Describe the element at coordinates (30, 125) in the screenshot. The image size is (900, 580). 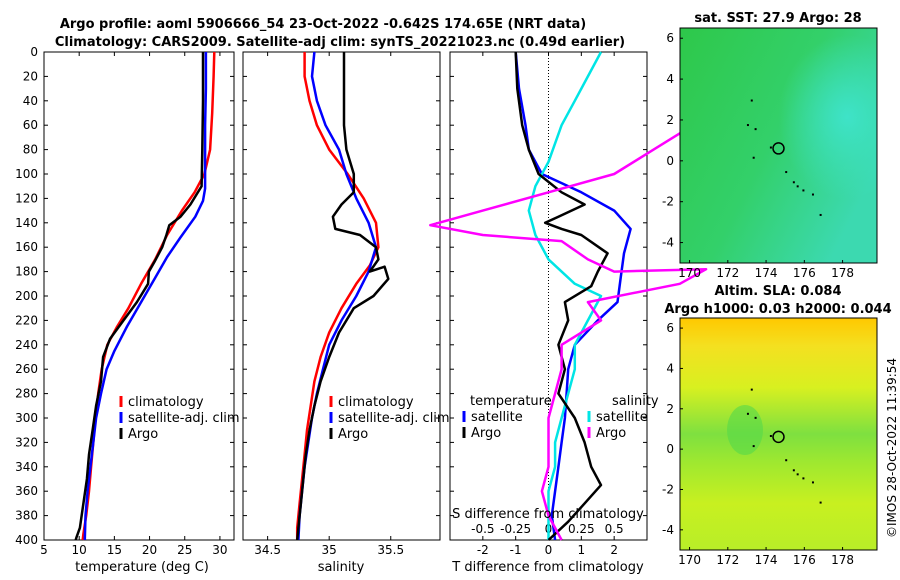
I see `y-tick-label: 60` at that location.